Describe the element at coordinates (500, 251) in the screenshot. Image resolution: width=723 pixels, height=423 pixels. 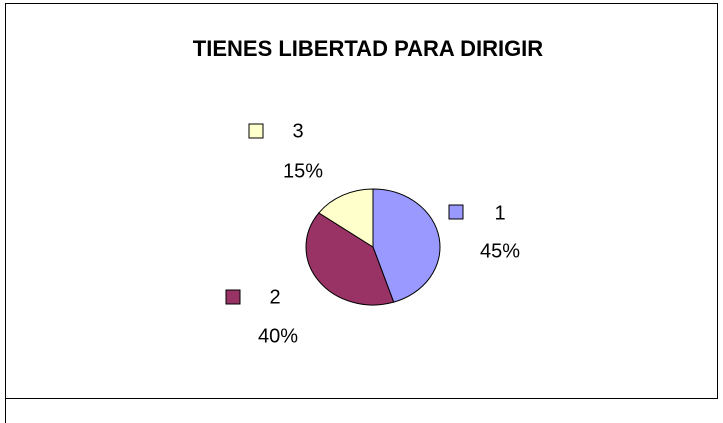
I see `data-label: 45%` at that location.